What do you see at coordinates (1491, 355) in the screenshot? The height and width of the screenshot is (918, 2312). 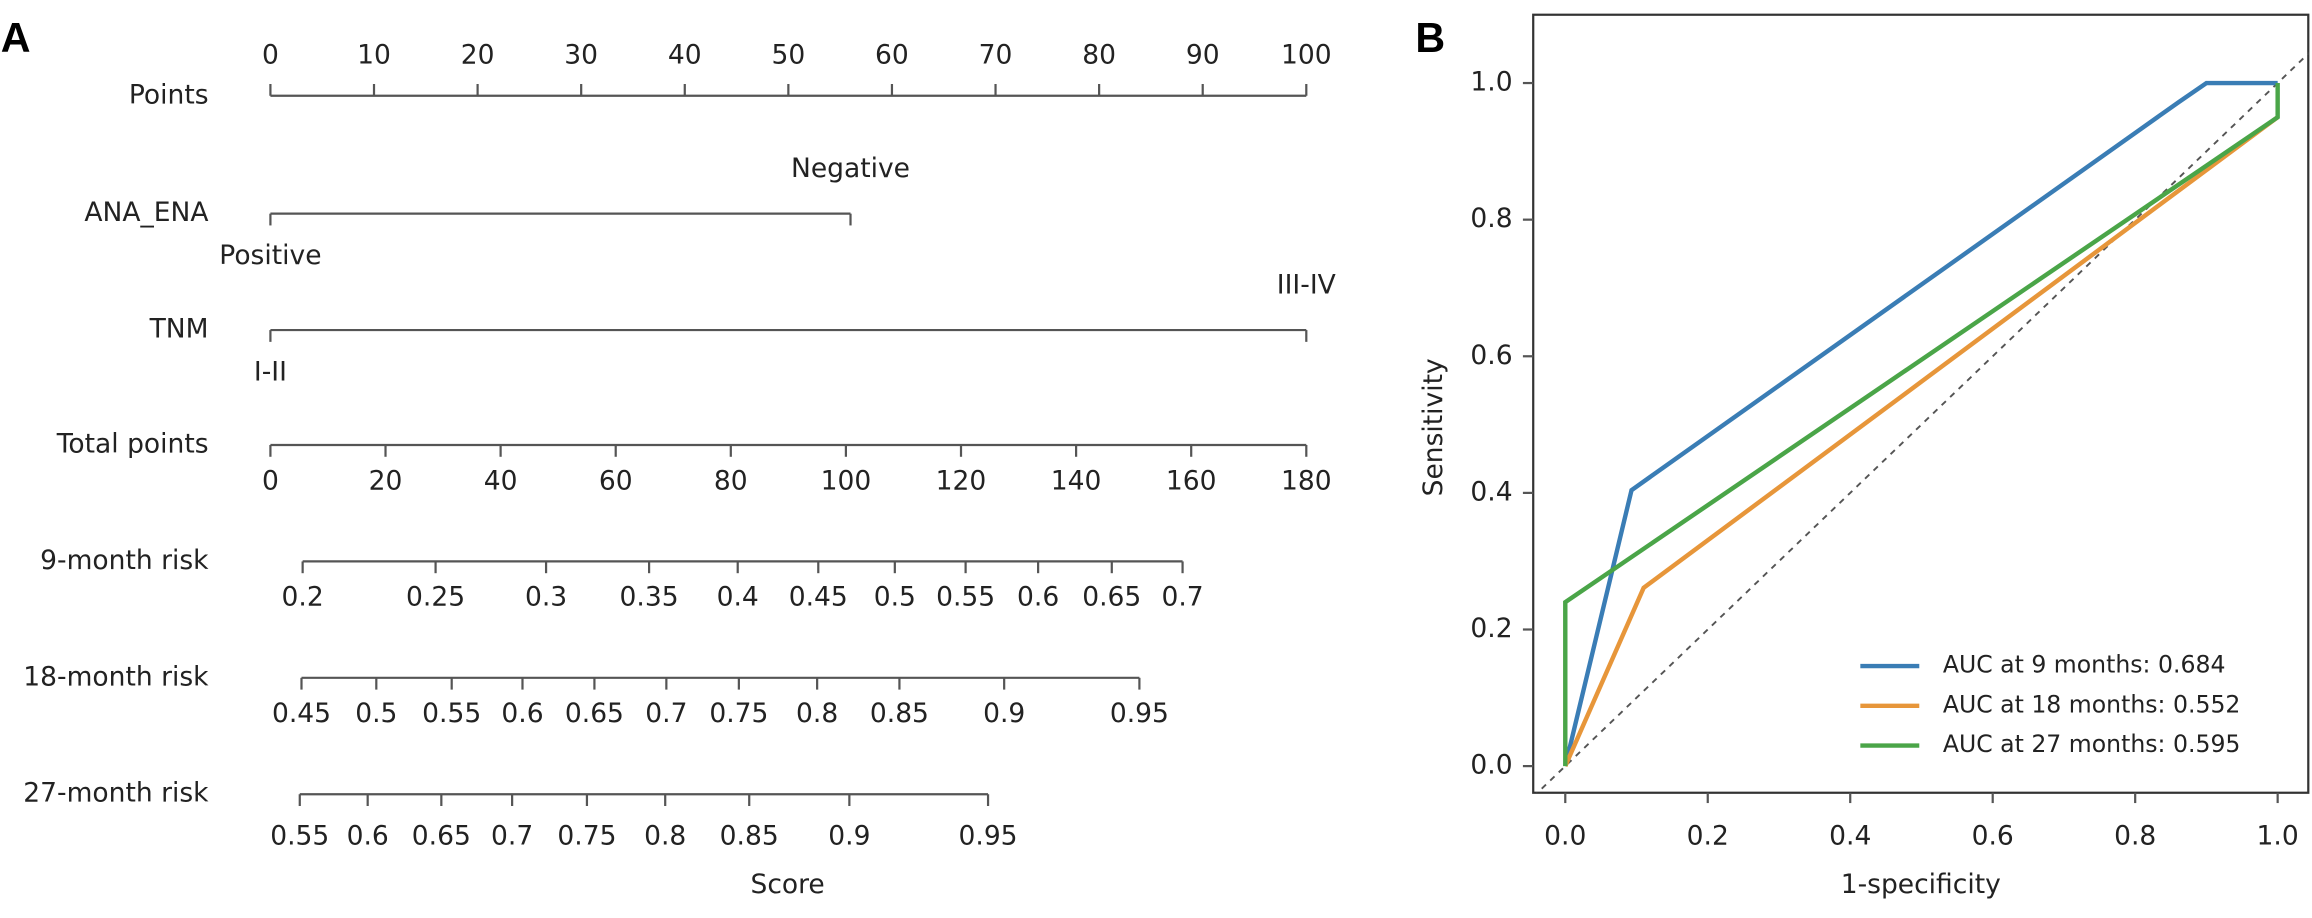 I see `y-tick-label: 0.6` at bounding box center [1491, 355].